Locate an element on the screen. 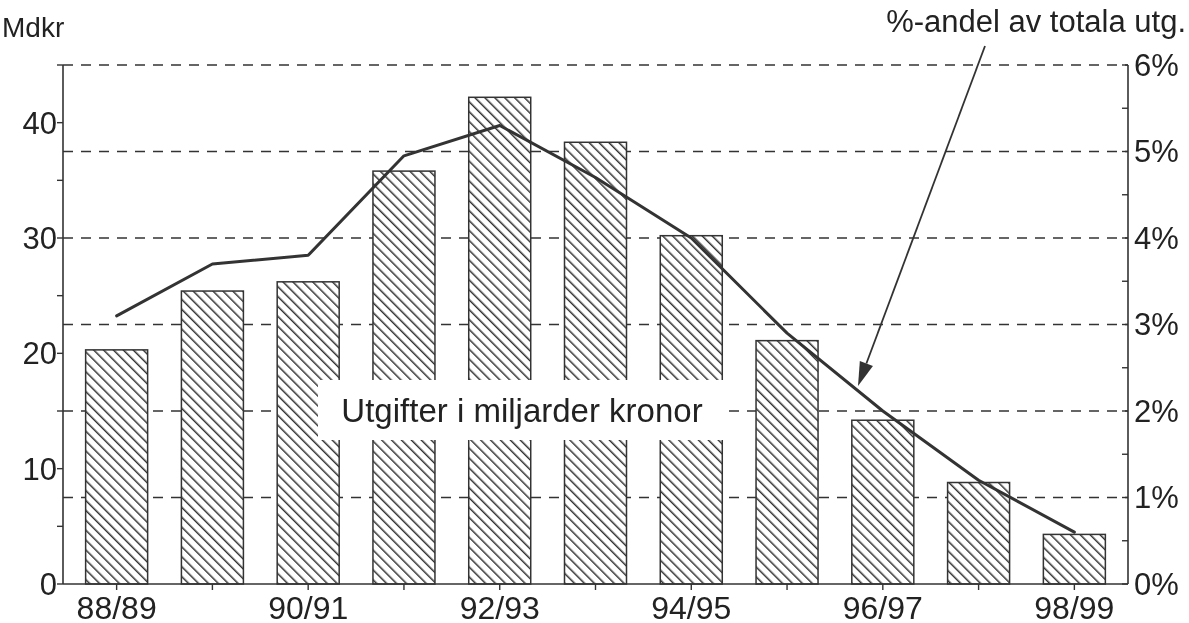  text: %-andel av totala utg. is located at coordinates (1036, 21).